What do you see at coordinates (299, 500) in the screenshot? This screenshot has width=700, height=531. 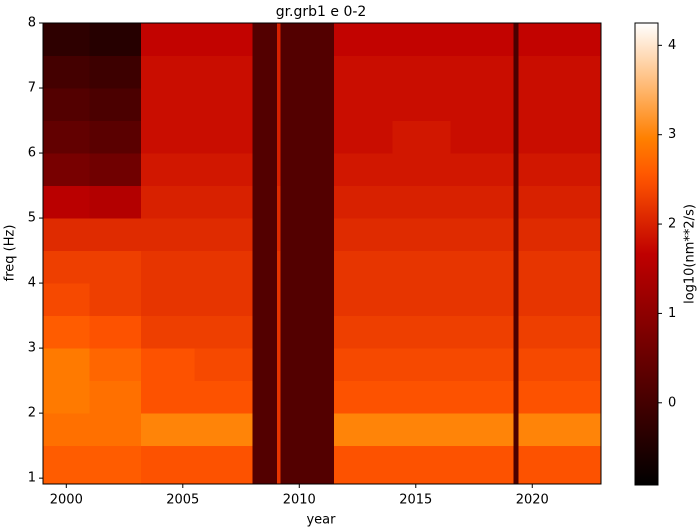 I see `x-tick-label: 2010` at bounding box center [299, 500].